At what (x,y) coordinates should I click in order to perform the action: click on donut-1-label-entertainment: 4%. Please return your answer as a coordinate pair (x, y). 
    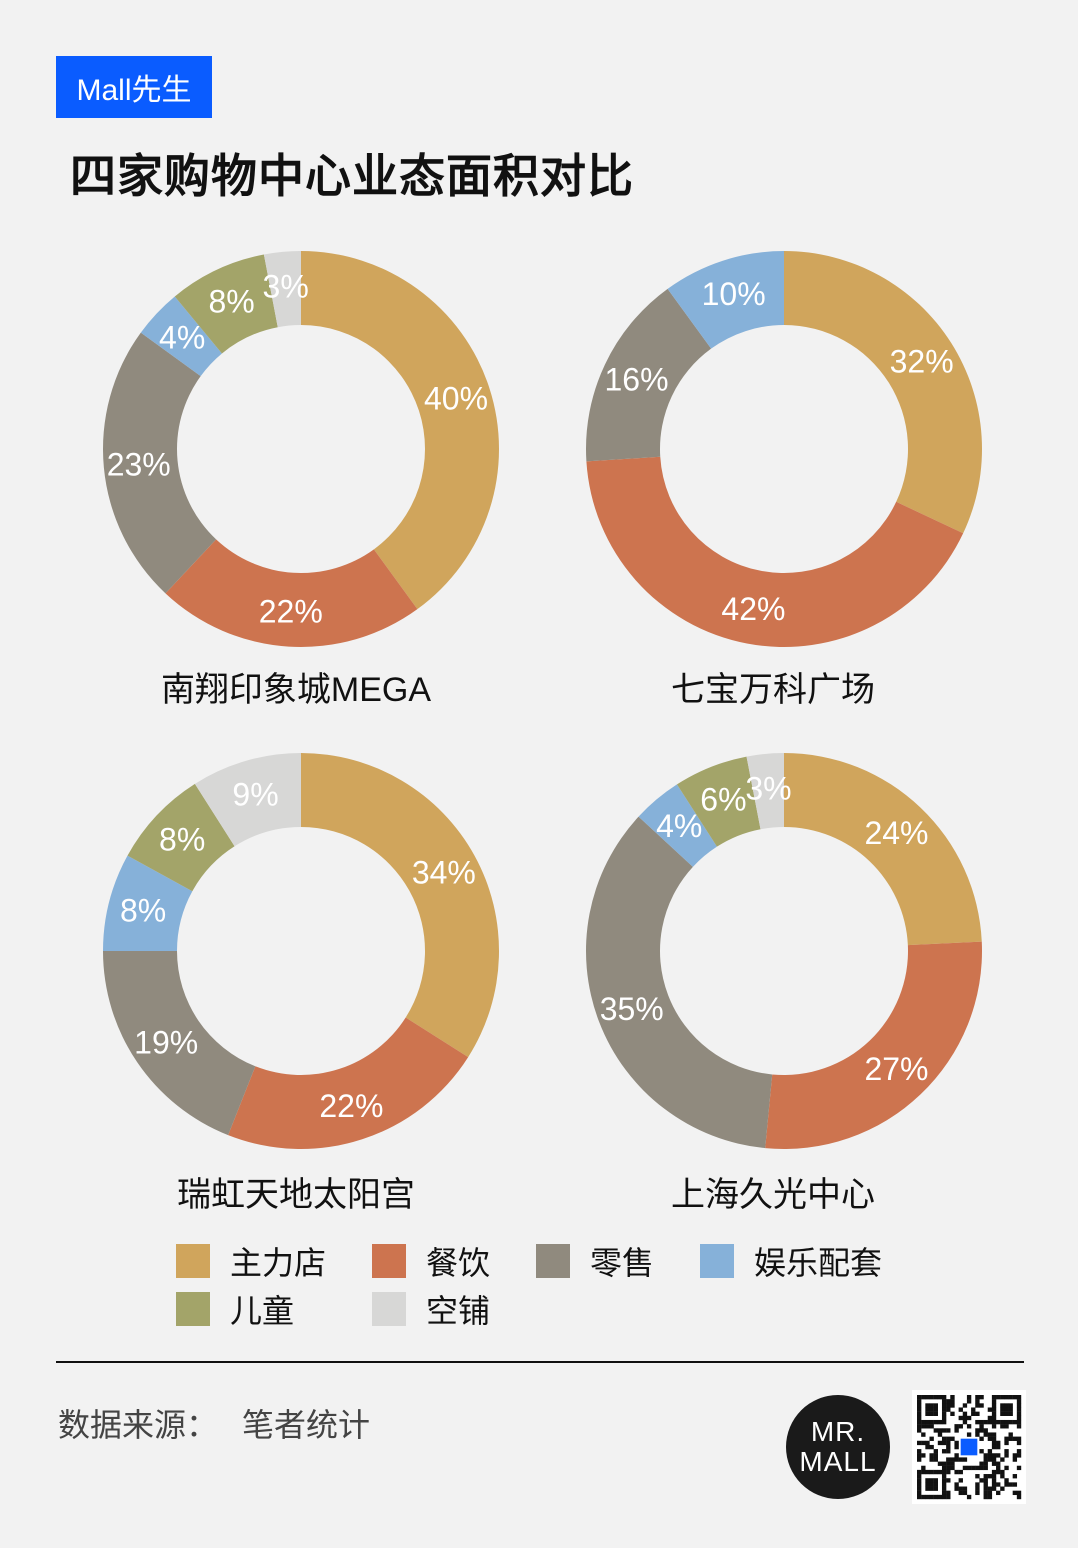
    Looking at the image, I should click on (182, 337).